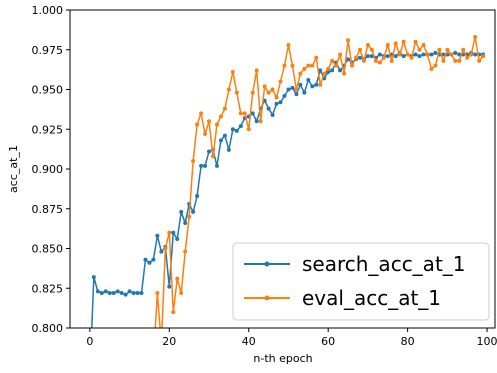 Image resolution: width=497 pixels, height=373 pixels. I want to click on y-tick-label: 0.800, so click(48, 328).